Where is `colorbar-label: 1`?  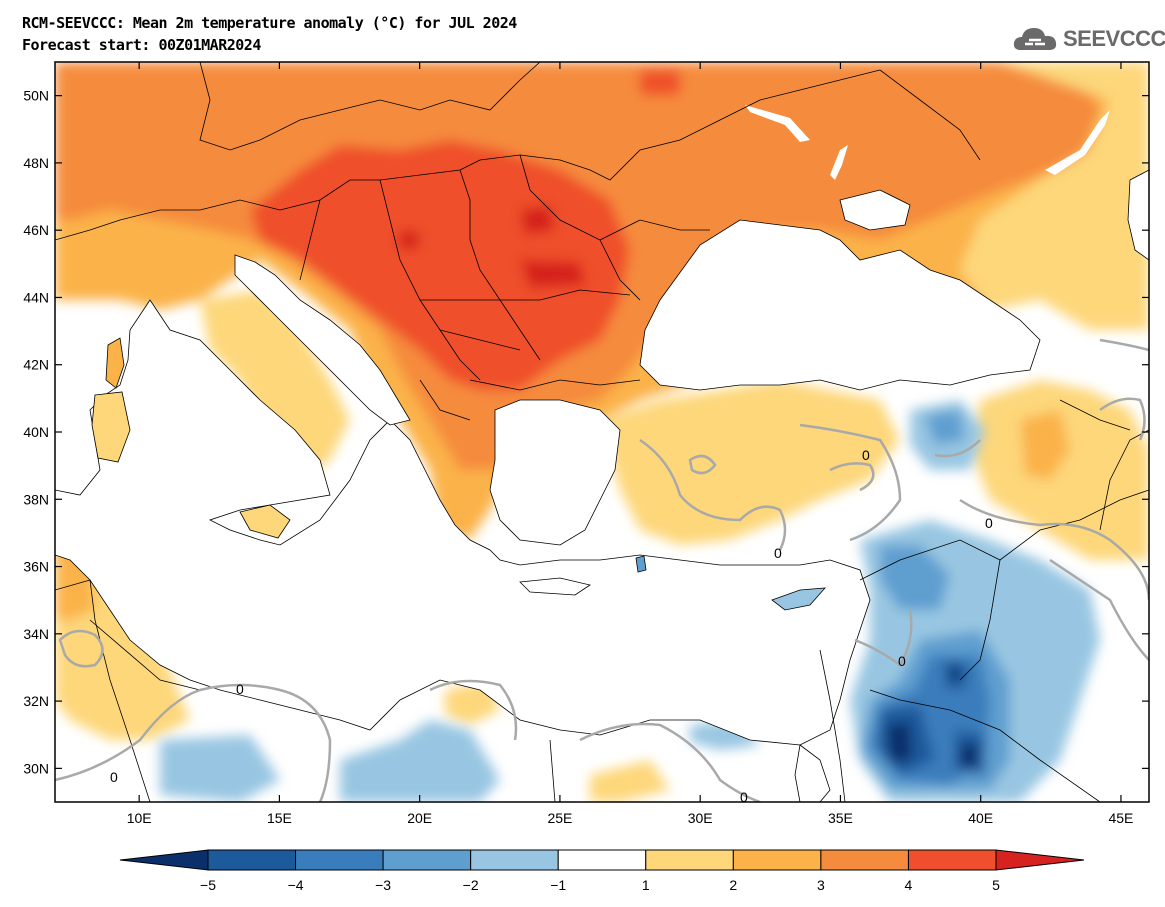
colorbar-label: 1 is located at coordinates (646, 885).